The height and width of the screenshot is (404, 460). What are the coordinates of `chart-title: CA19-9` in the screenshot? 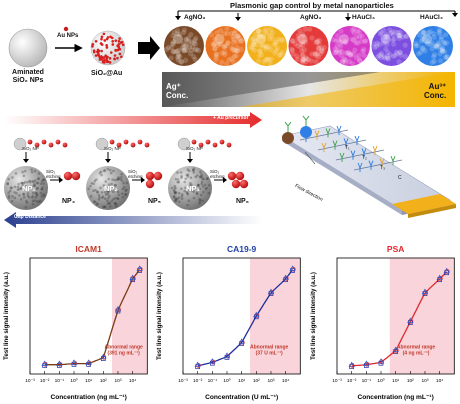 It's located at (242, 249).